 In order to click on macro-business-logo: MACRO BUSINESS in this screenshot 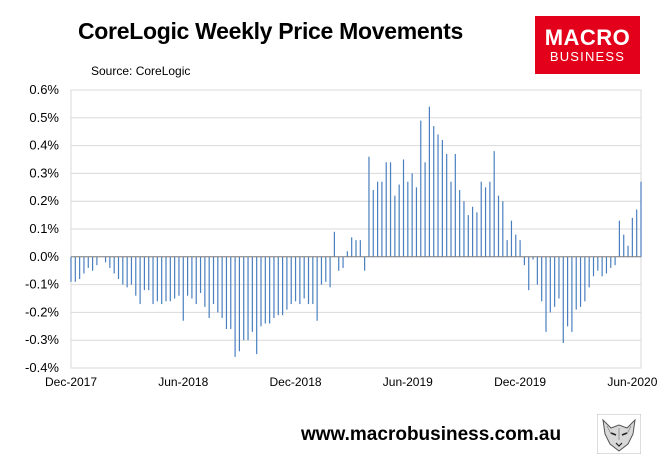, I will do `click(587, 45)`.